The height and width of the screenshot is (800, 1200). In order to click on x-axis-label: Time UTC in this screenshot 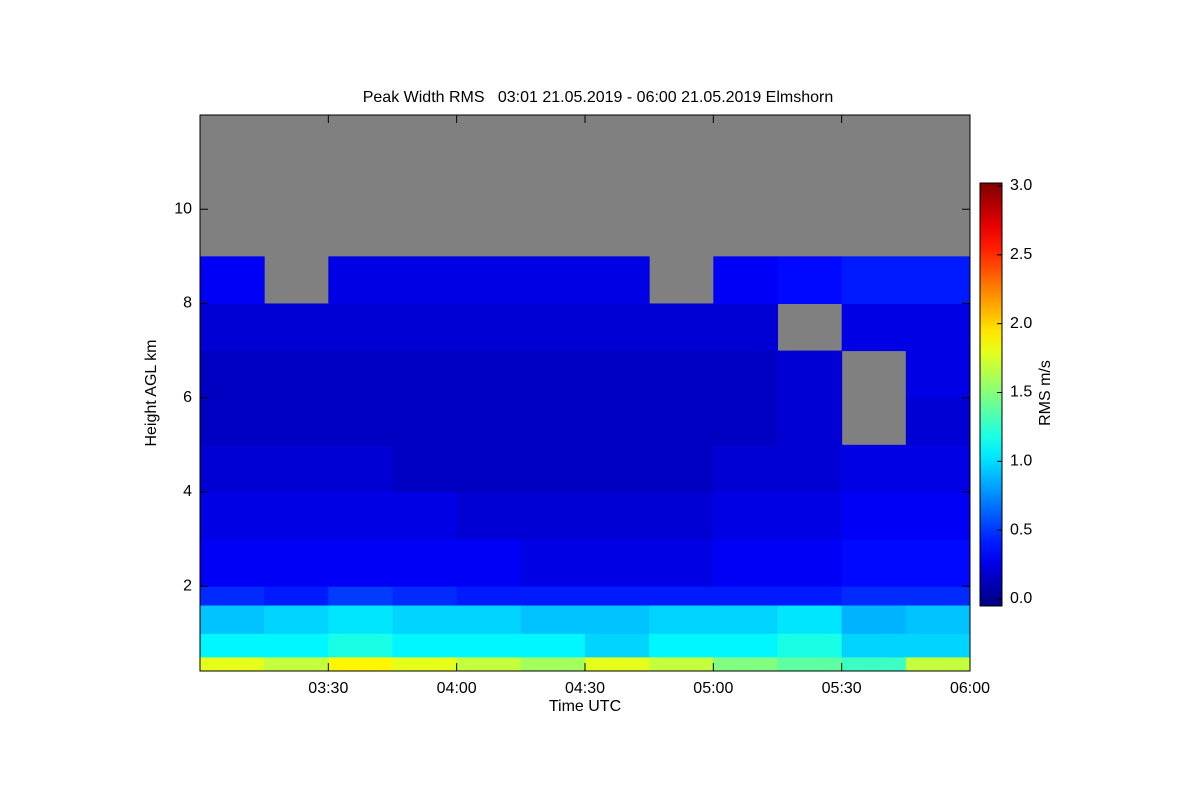, I will do `click(585, 706)`.